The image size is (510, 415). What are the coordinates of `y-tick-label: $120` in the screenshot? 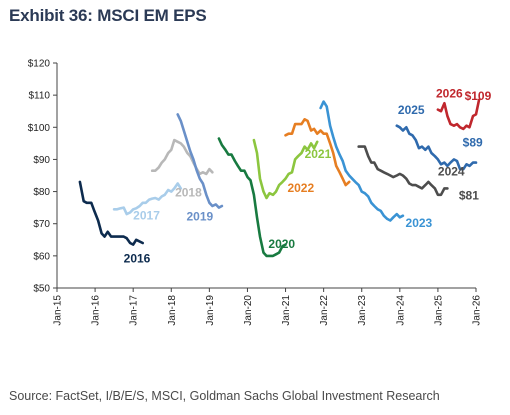 It's located at (39, 64).